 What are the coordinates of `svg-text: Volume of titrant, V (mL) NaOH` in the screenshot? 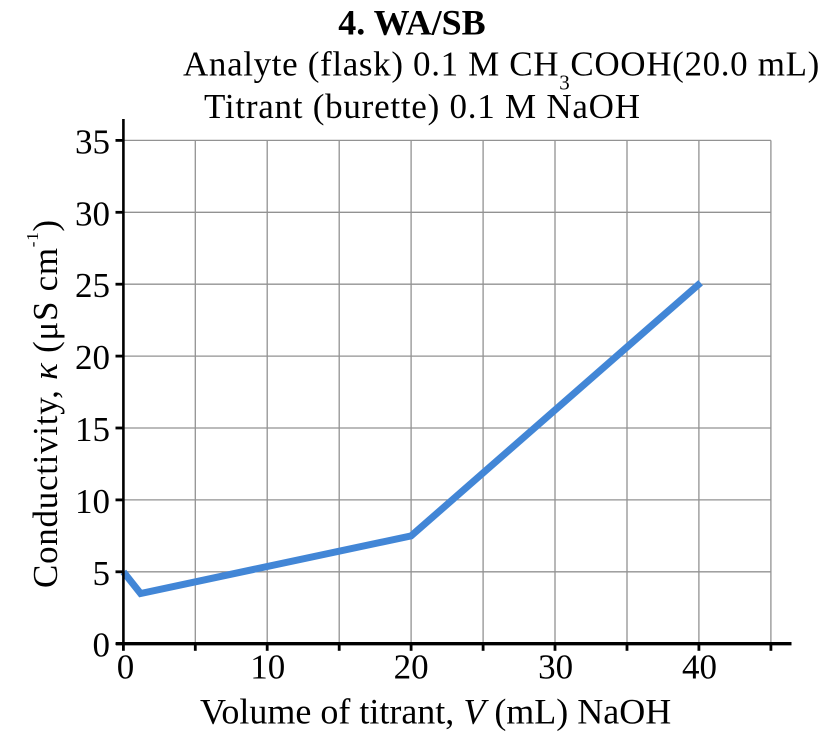 It's located at (435, 712).